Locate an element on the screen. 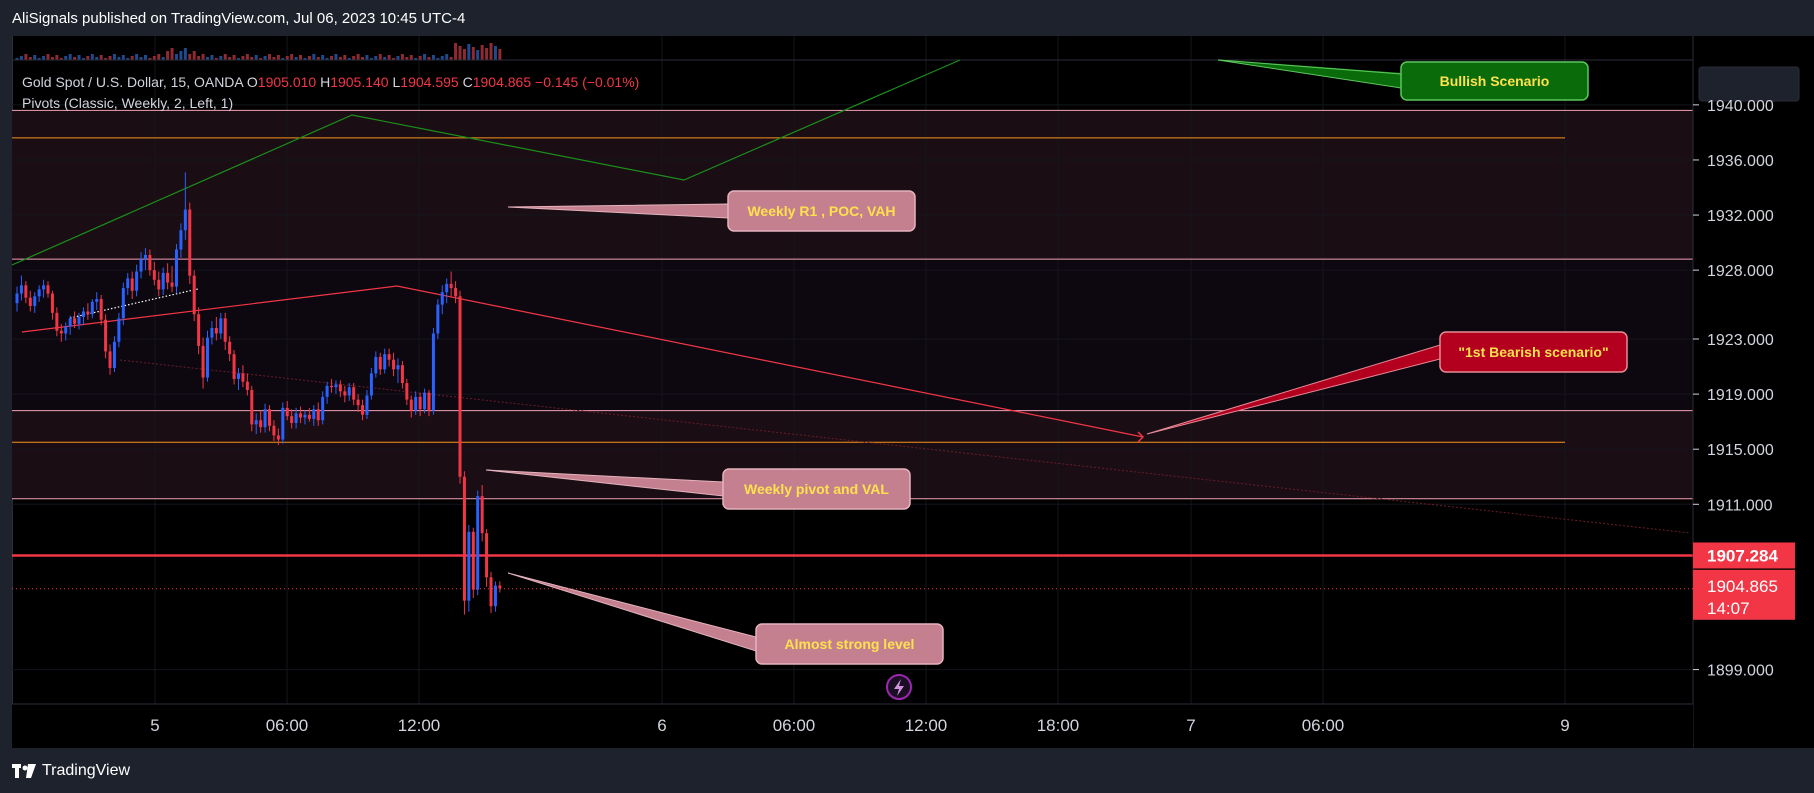 This screenshot has width=1814, height=793. callout-bearish-box is located at coordinates (1533, 352).